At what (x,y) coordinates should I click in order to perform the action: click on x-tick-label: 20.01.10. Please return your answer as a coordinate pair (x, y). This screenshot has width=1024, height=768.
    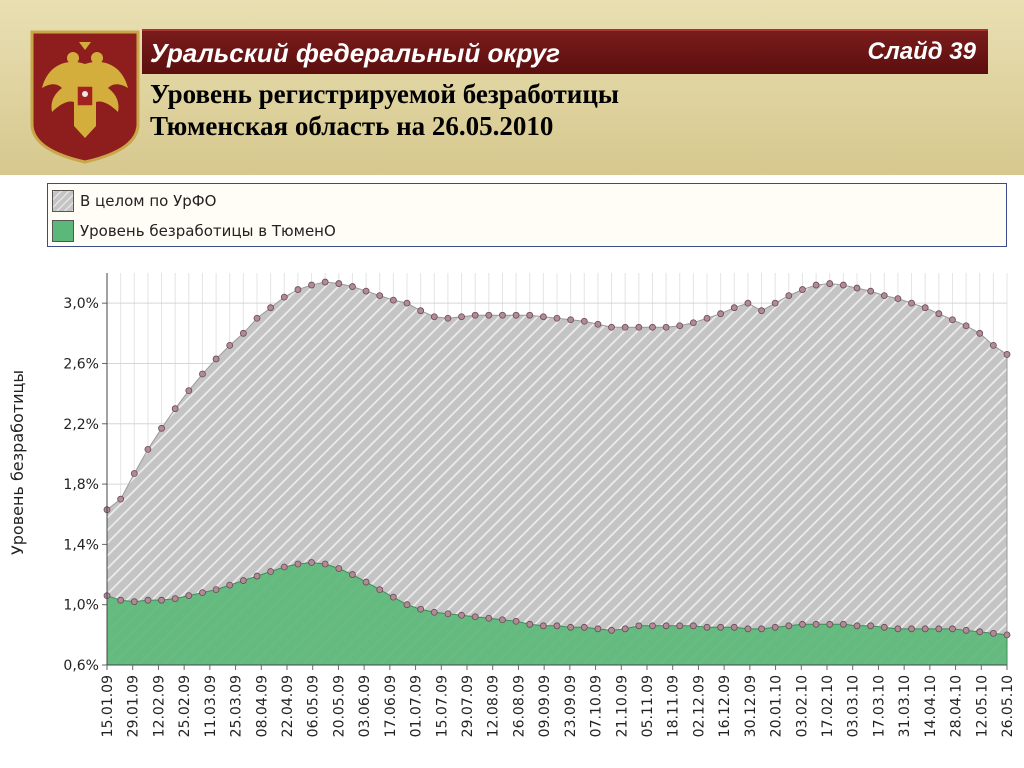
    Looking at the image, I should click on (777, 706).